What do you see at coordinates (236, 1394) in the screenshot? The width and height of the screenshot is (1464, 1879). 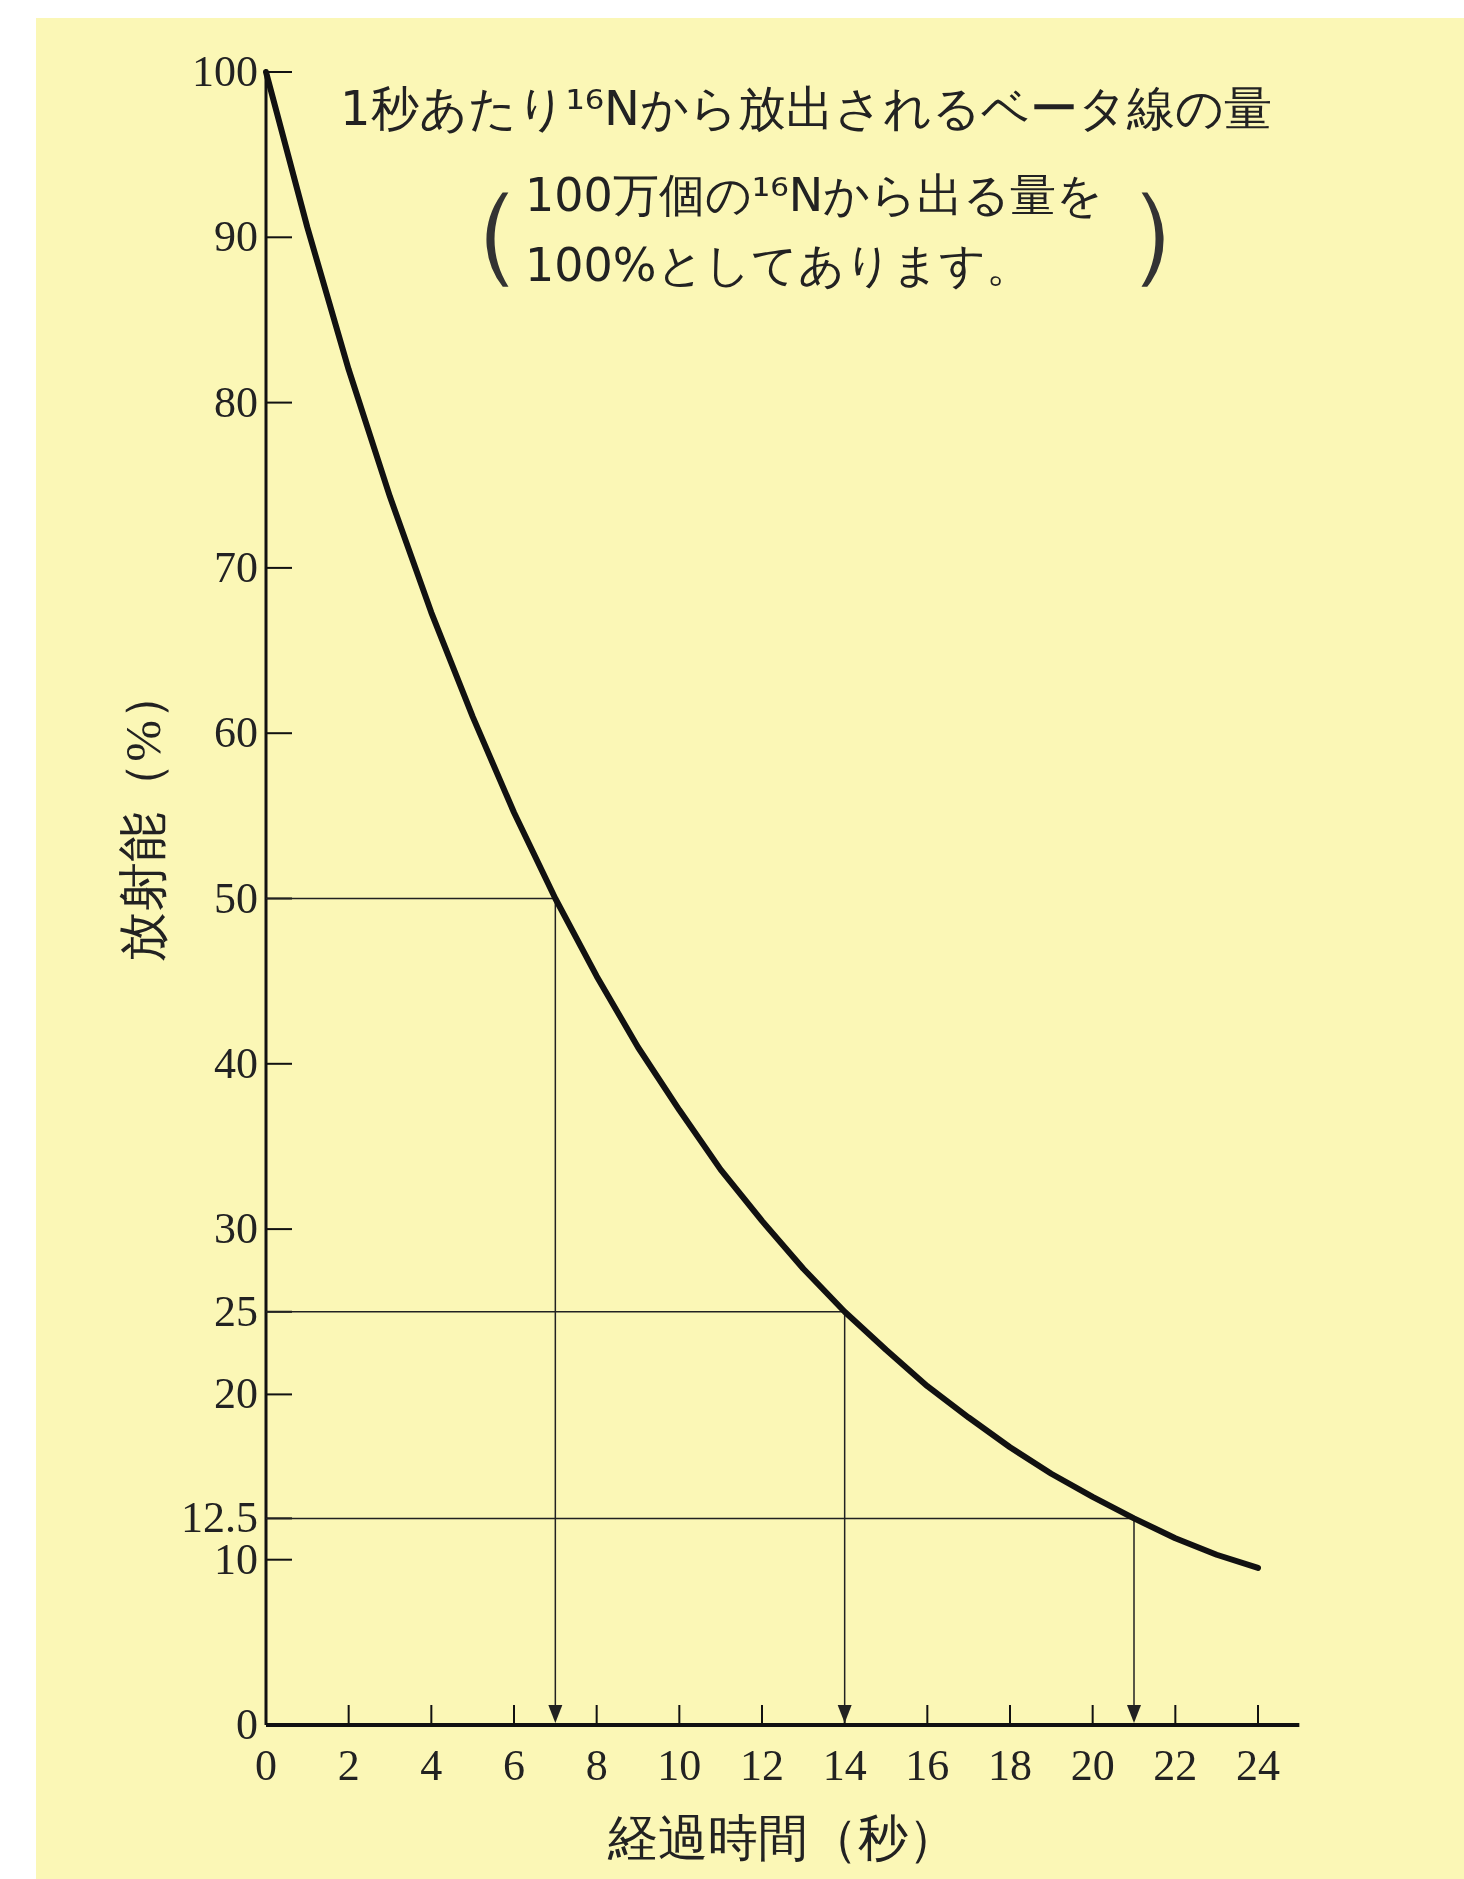 I see `y-tick-label: 20` at bounding box center [236, 1394].